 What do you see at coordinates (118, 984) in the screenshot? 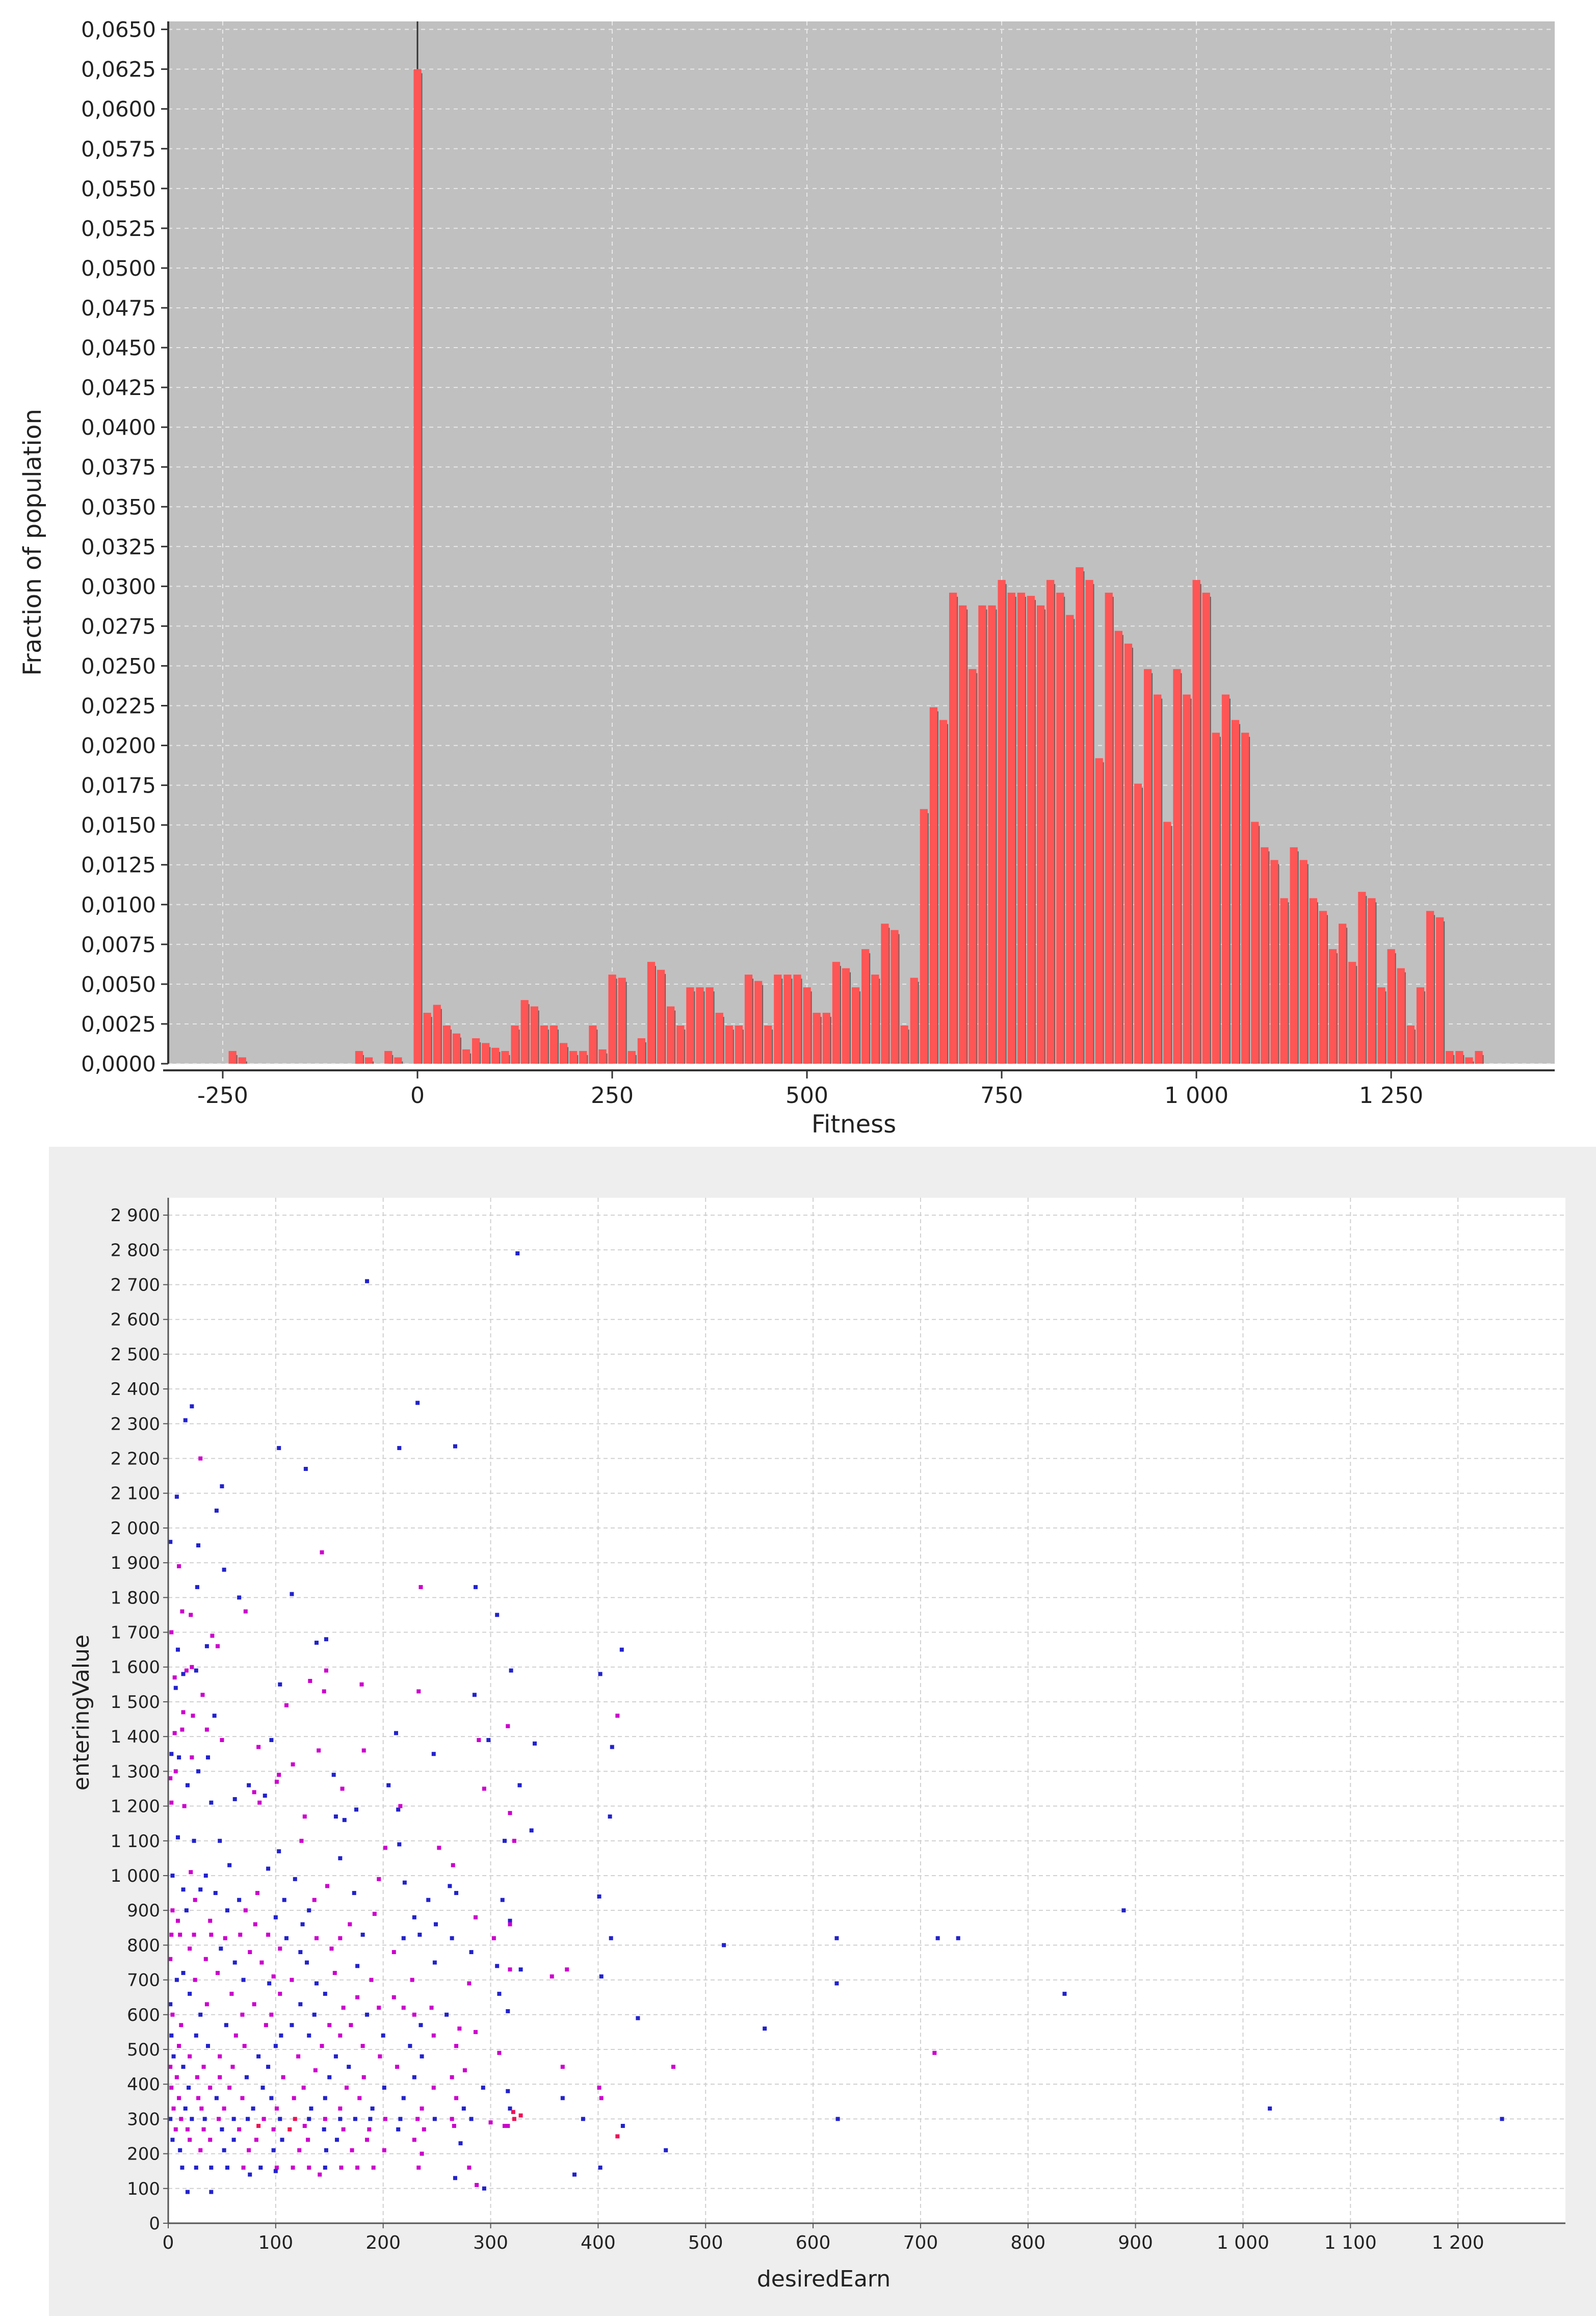
I see `histogram-y-tick-label: 0,0050` at bounding box center [118, 984].